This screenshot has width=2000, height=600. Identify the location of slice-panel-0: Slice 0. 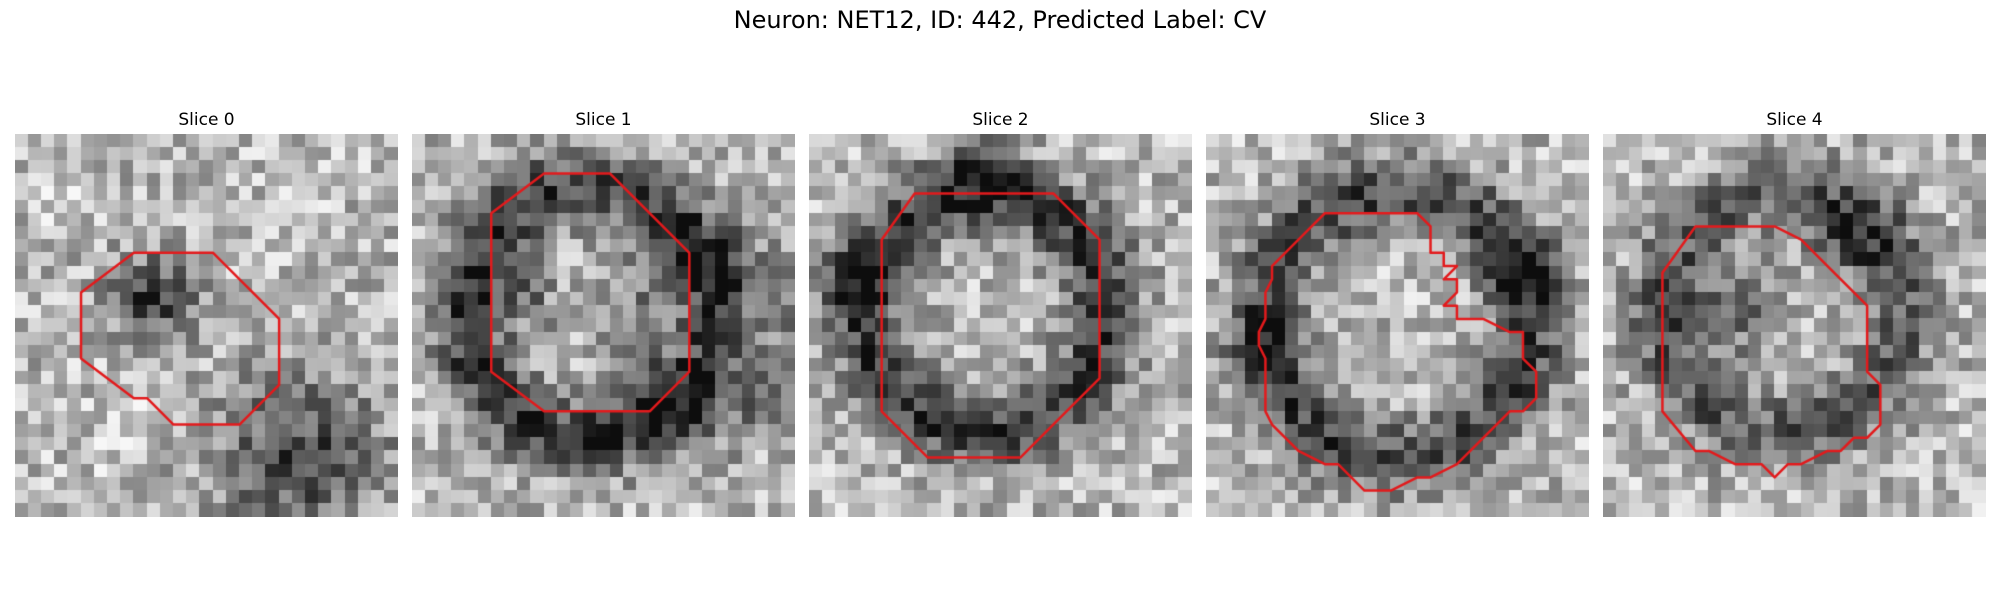
(206, 312).